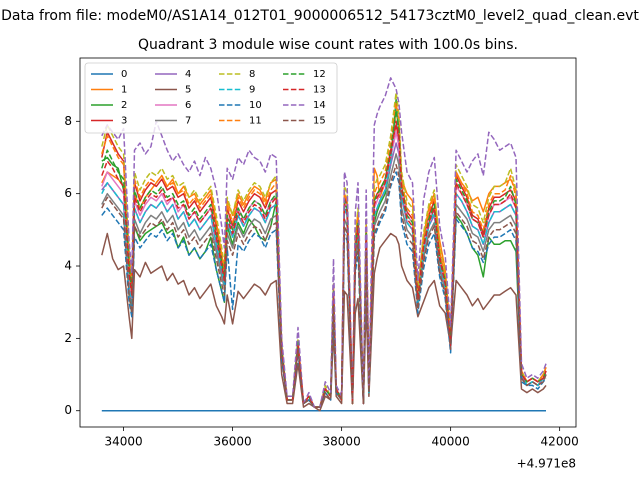 This screenshot has width=640, height=485. What do you see at coordinates (68, 266) in the screenshot?
I see `y-tick-label: 4` at bounding box center [68, 266].